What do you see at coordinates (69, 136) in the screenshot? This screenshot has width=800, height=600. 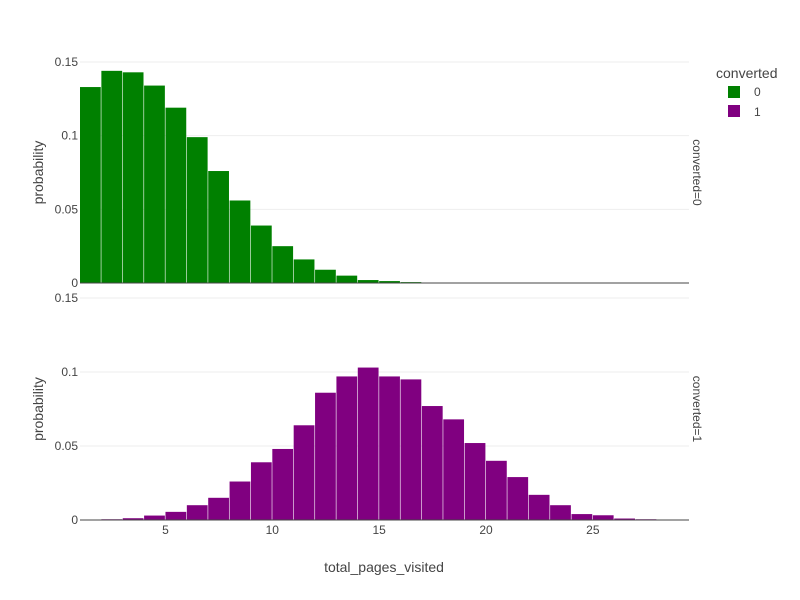 I see `y-tick-label-converted-0: 0.1` at bounding box center [69, 136].